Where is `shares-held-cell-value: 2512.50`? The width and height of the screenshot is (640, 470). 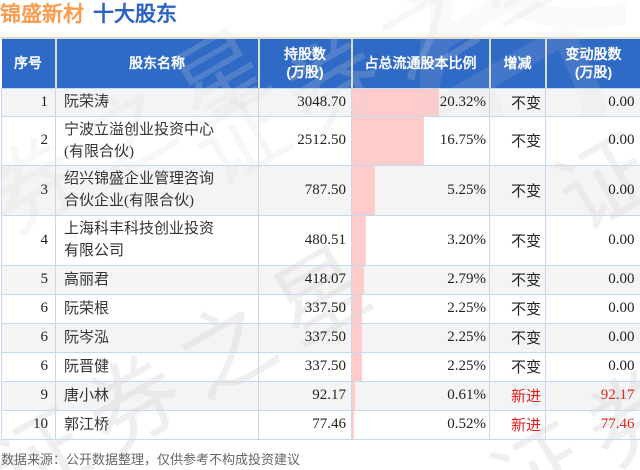 shares-held-cell-value: 2512.50 is located at coordinates (321, 140).